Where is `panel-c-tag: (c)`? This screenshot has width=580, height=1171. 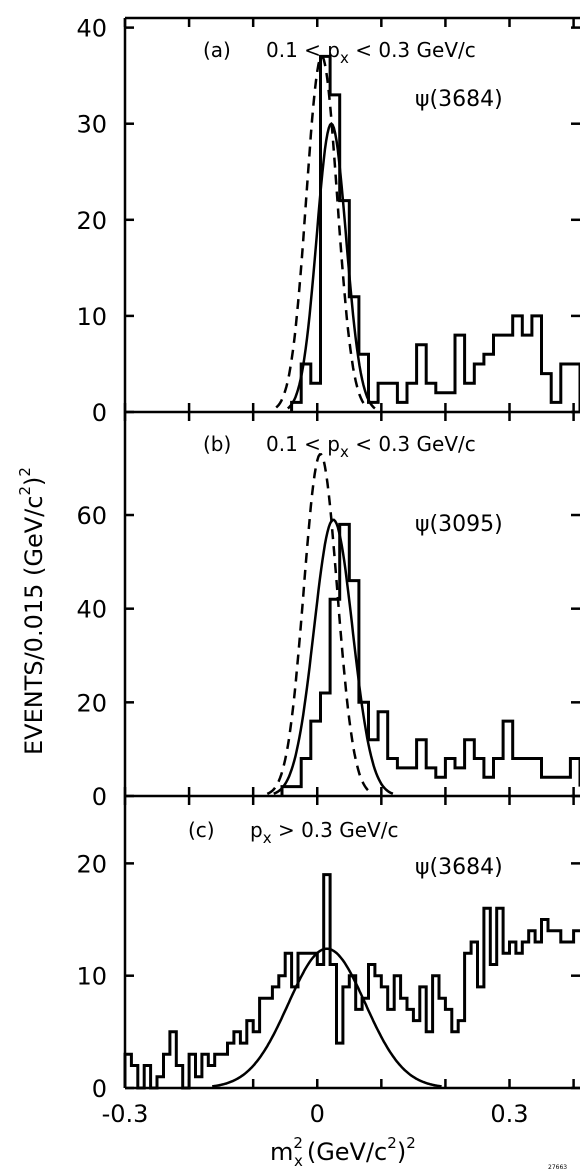 panel-c-tag: (c) is located at coordinates (201, 830).